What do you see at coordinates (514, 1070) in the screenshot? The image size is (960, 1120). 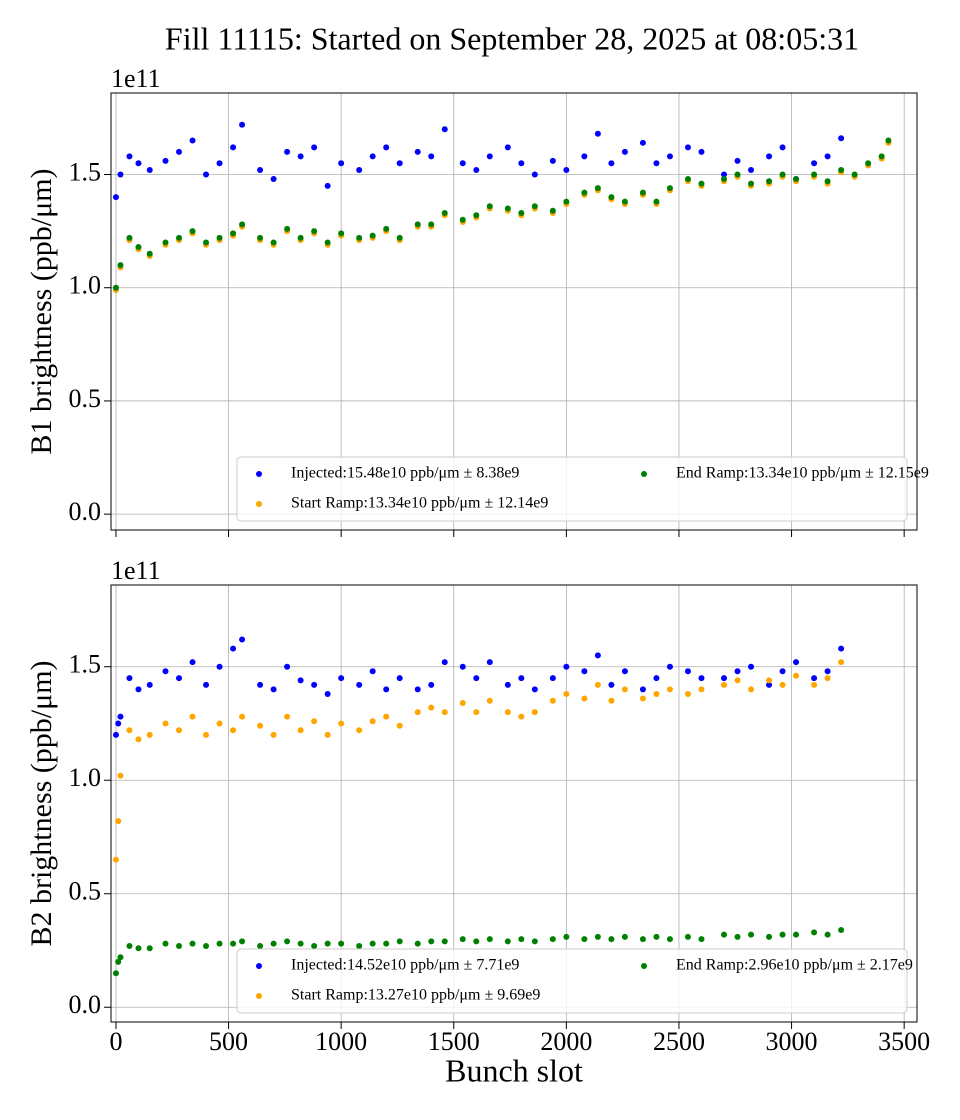 I see `x-axis-label: Bunch slot` at bounding box center [514, 1070].